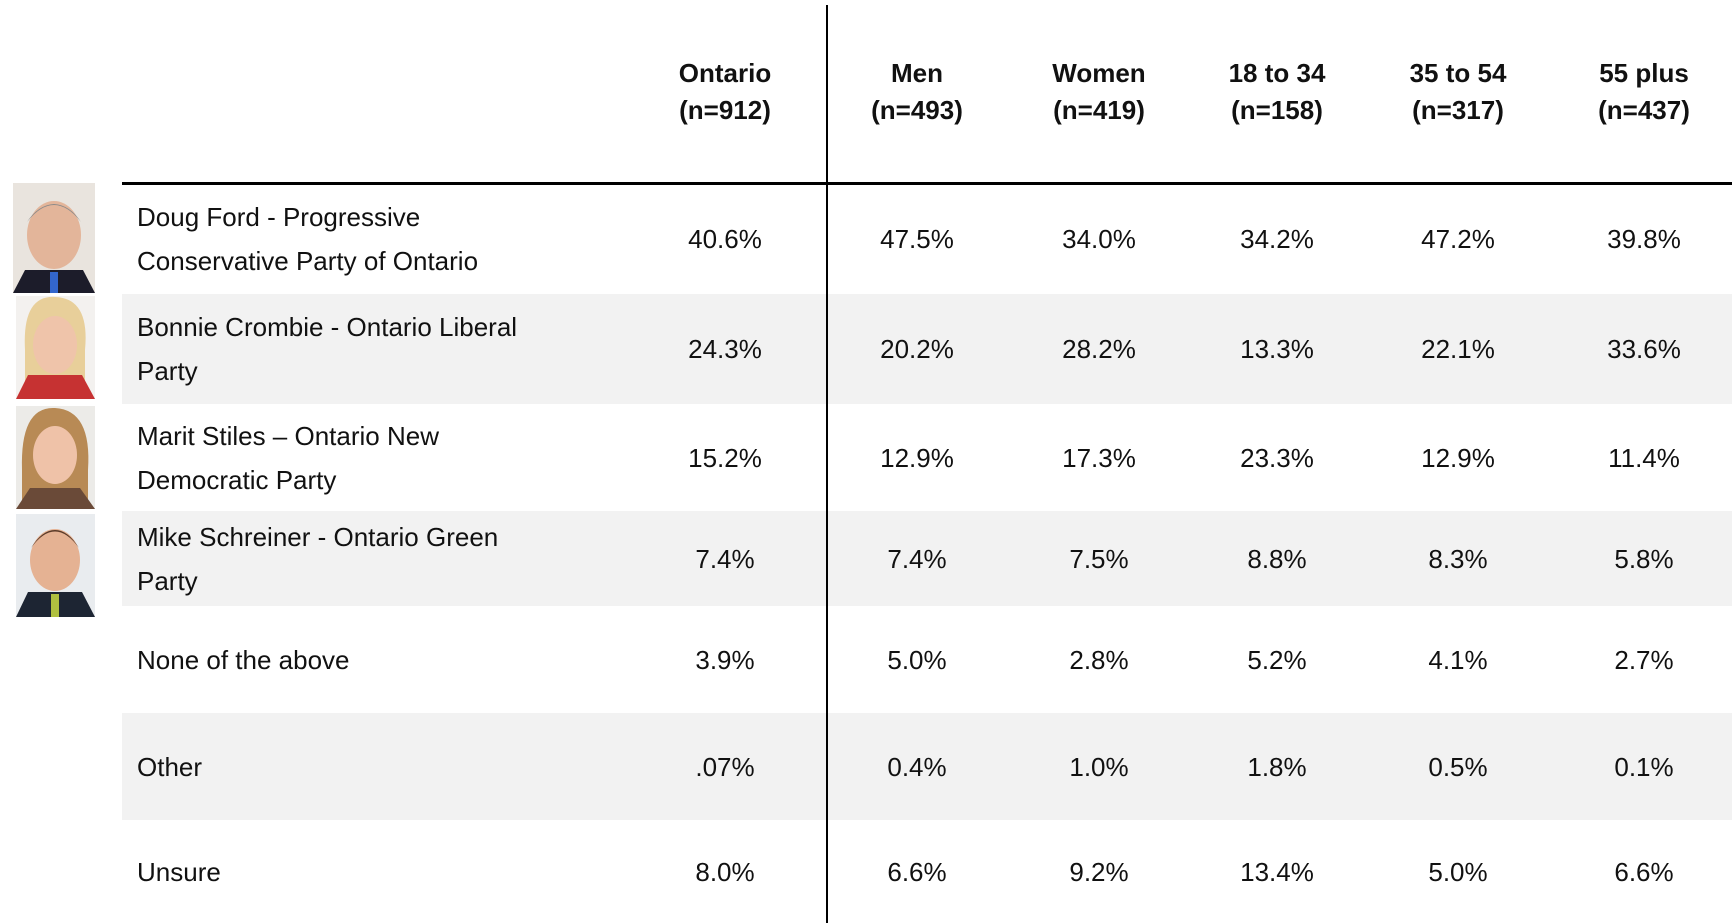  I want to click on cell: 9.2%, so click(1099, 871).